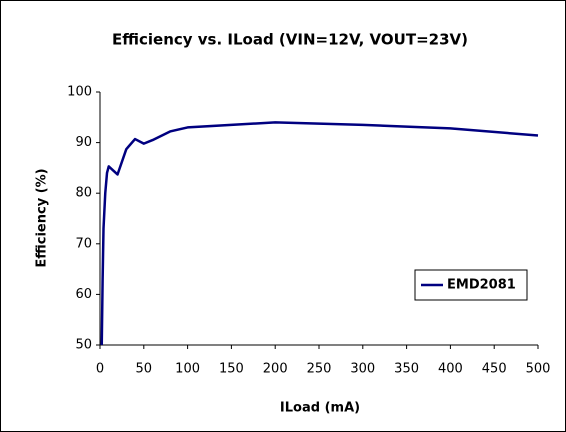  Describe the element at coordinates (319, 369) in the screenshot. I see `x-tick-label: 250` at that location.